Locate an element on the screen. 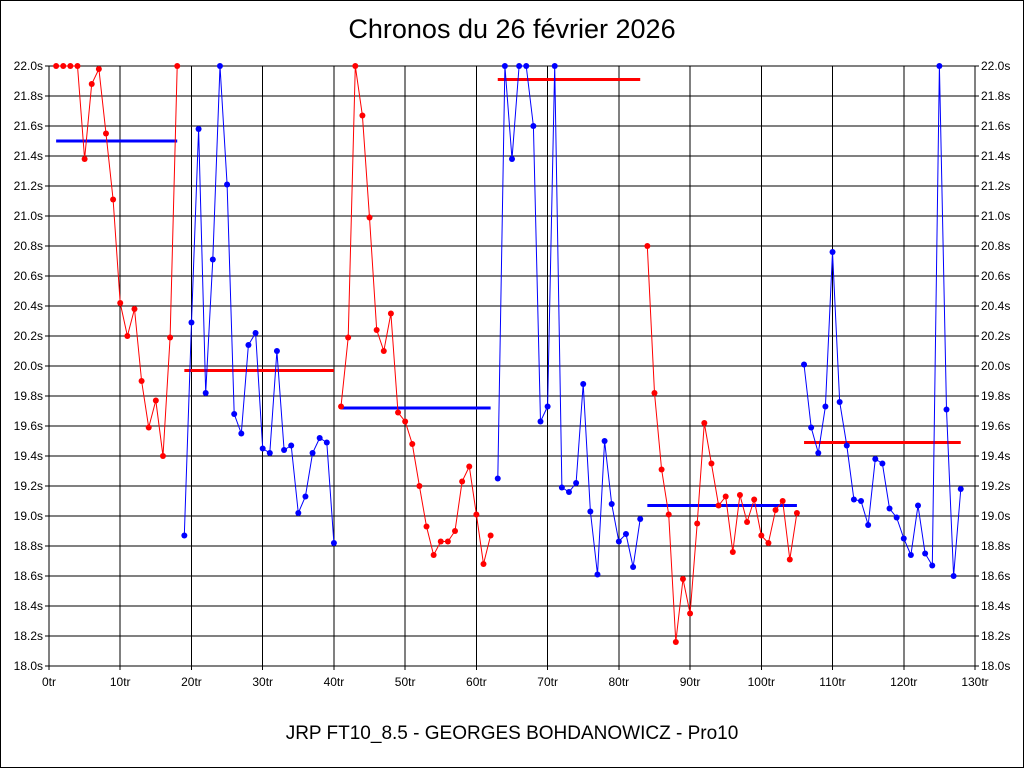  y-tick-label-right: 18.4s is located at coordinates (995, 606).